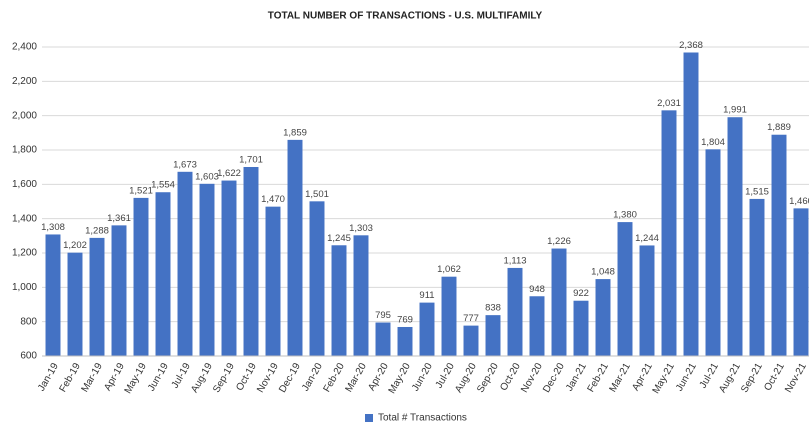 The height and width of the screenshot is (434, 809). Describe the element at coordinates (53, 227) in the screenshot. I see `value-label: 1,308` at that location.